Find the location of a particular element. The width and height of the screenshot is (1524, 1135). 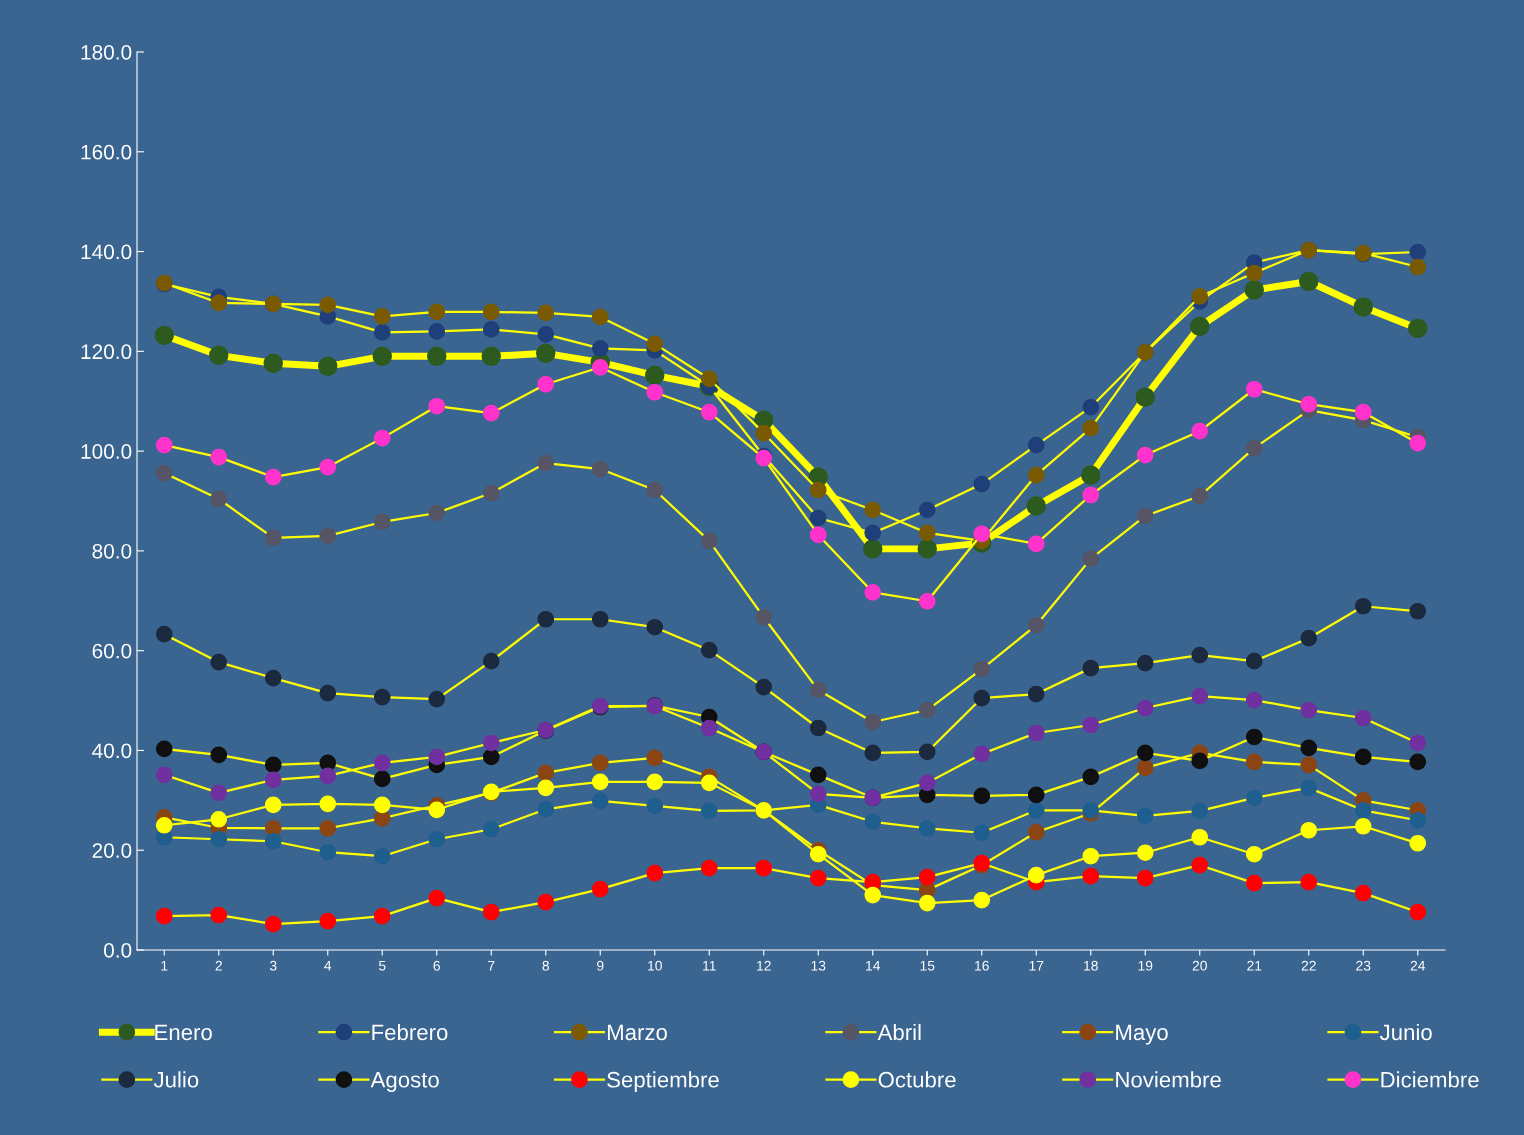

x-tick-label: 7 is located at coordinates (491, 965).